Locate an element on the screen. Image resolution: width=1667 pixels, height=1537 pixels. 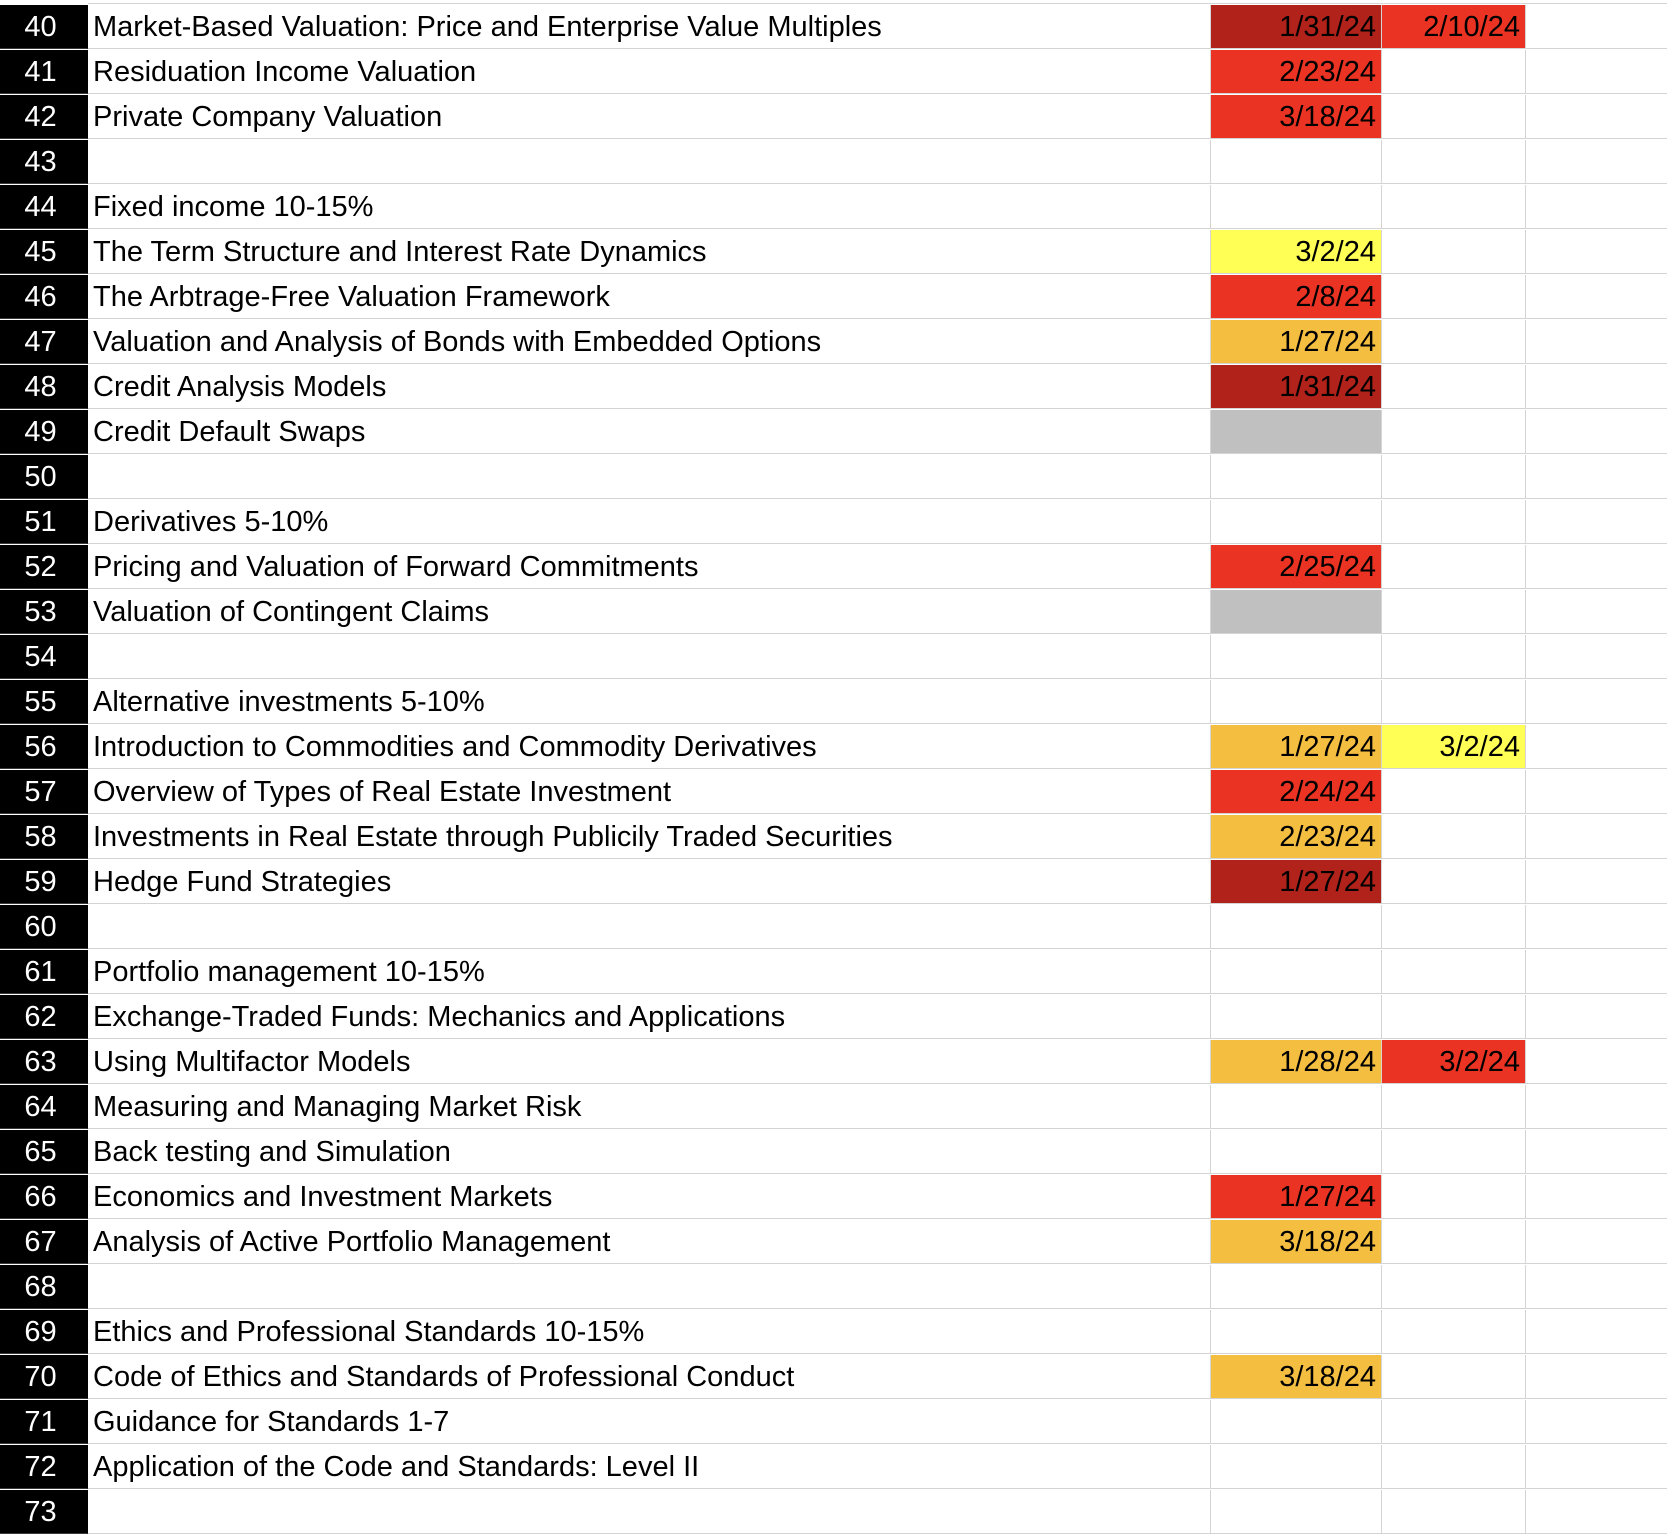
sheet-row: 59 Hedge Fund Strategies 1/27/24 is located at coordinates (833, 882).